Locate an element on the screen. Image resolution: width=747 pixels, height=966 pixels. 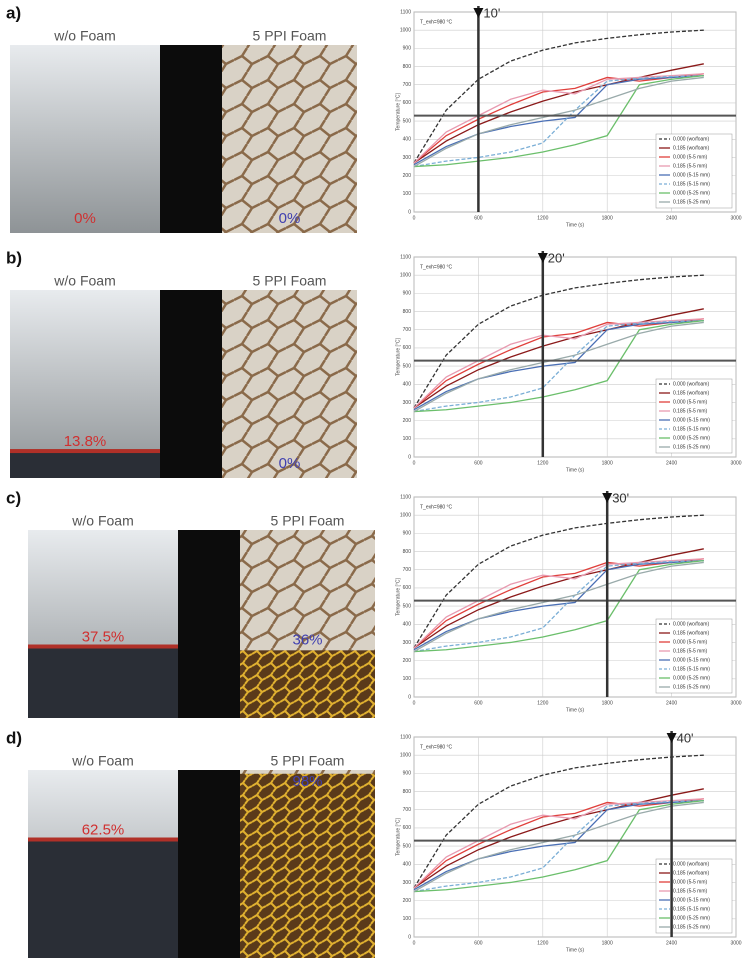
legend-label: 0.000 (5-5 mm) is located at coordinates (690, 402).